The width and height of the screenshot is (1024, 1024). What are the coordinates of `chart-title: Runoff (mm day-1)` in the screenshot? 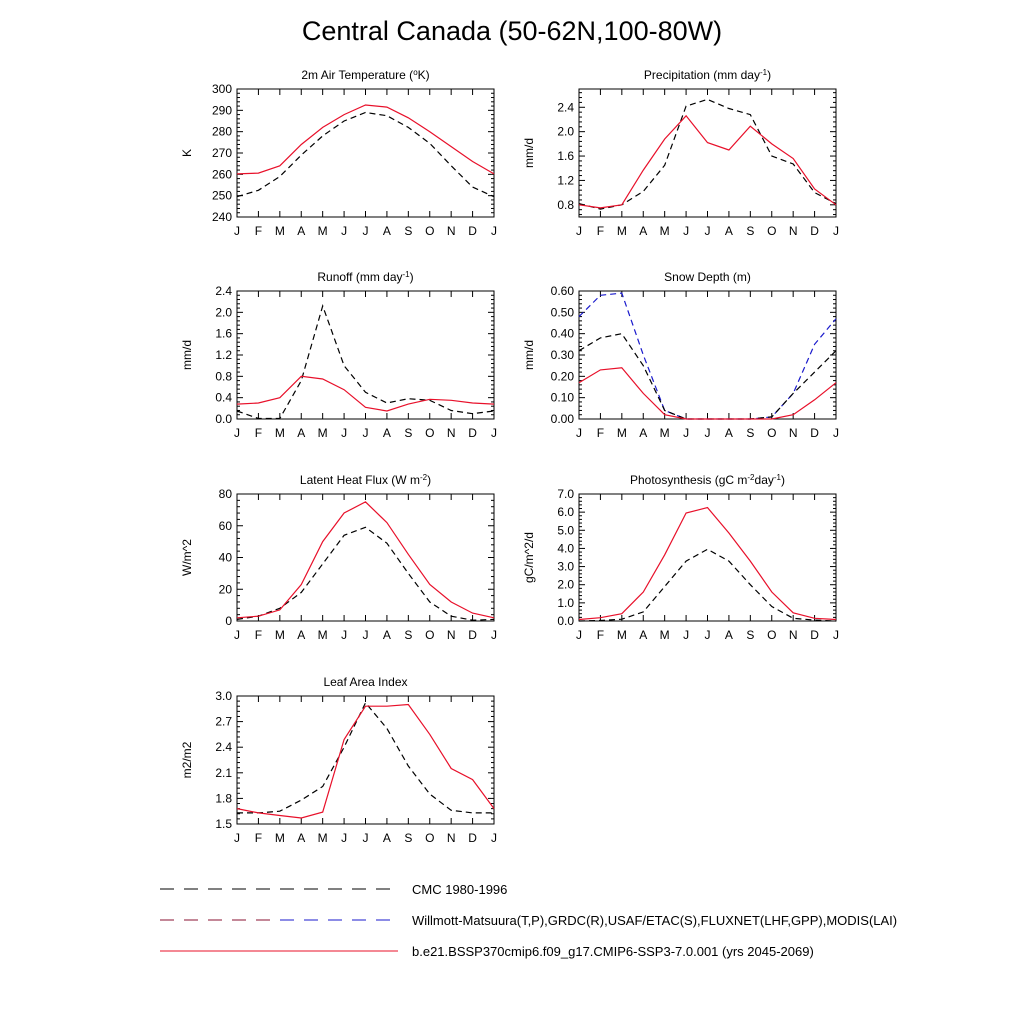 It's located at (365, 277).